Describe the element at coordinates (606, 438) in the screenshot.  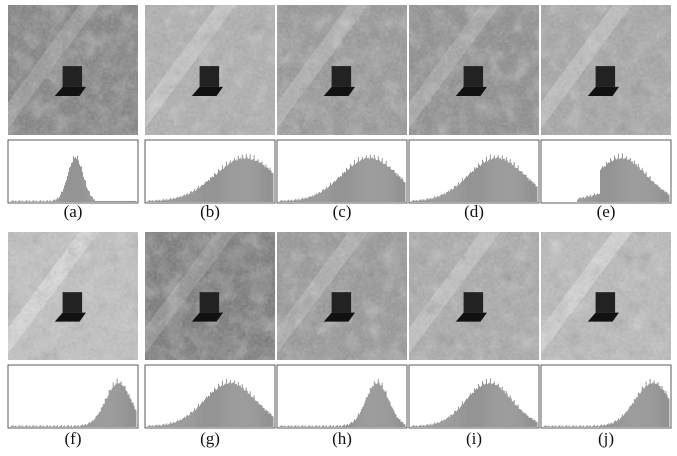
I see `panel-label: (j)` at that location.